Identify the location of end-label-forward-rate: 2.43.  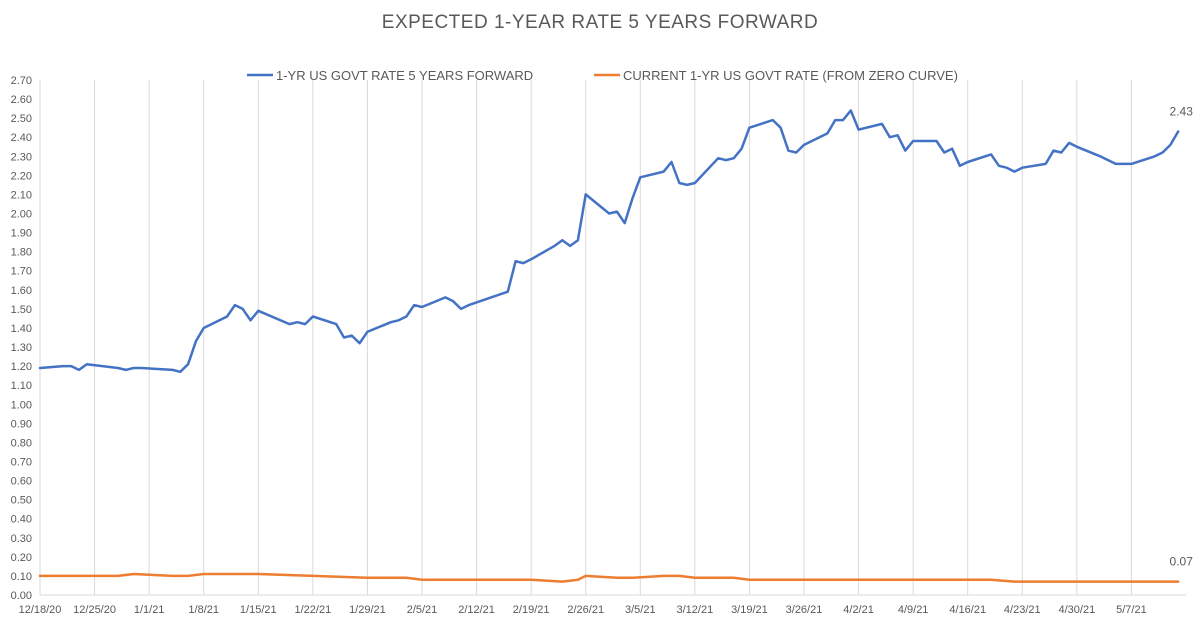
(1182, 112).